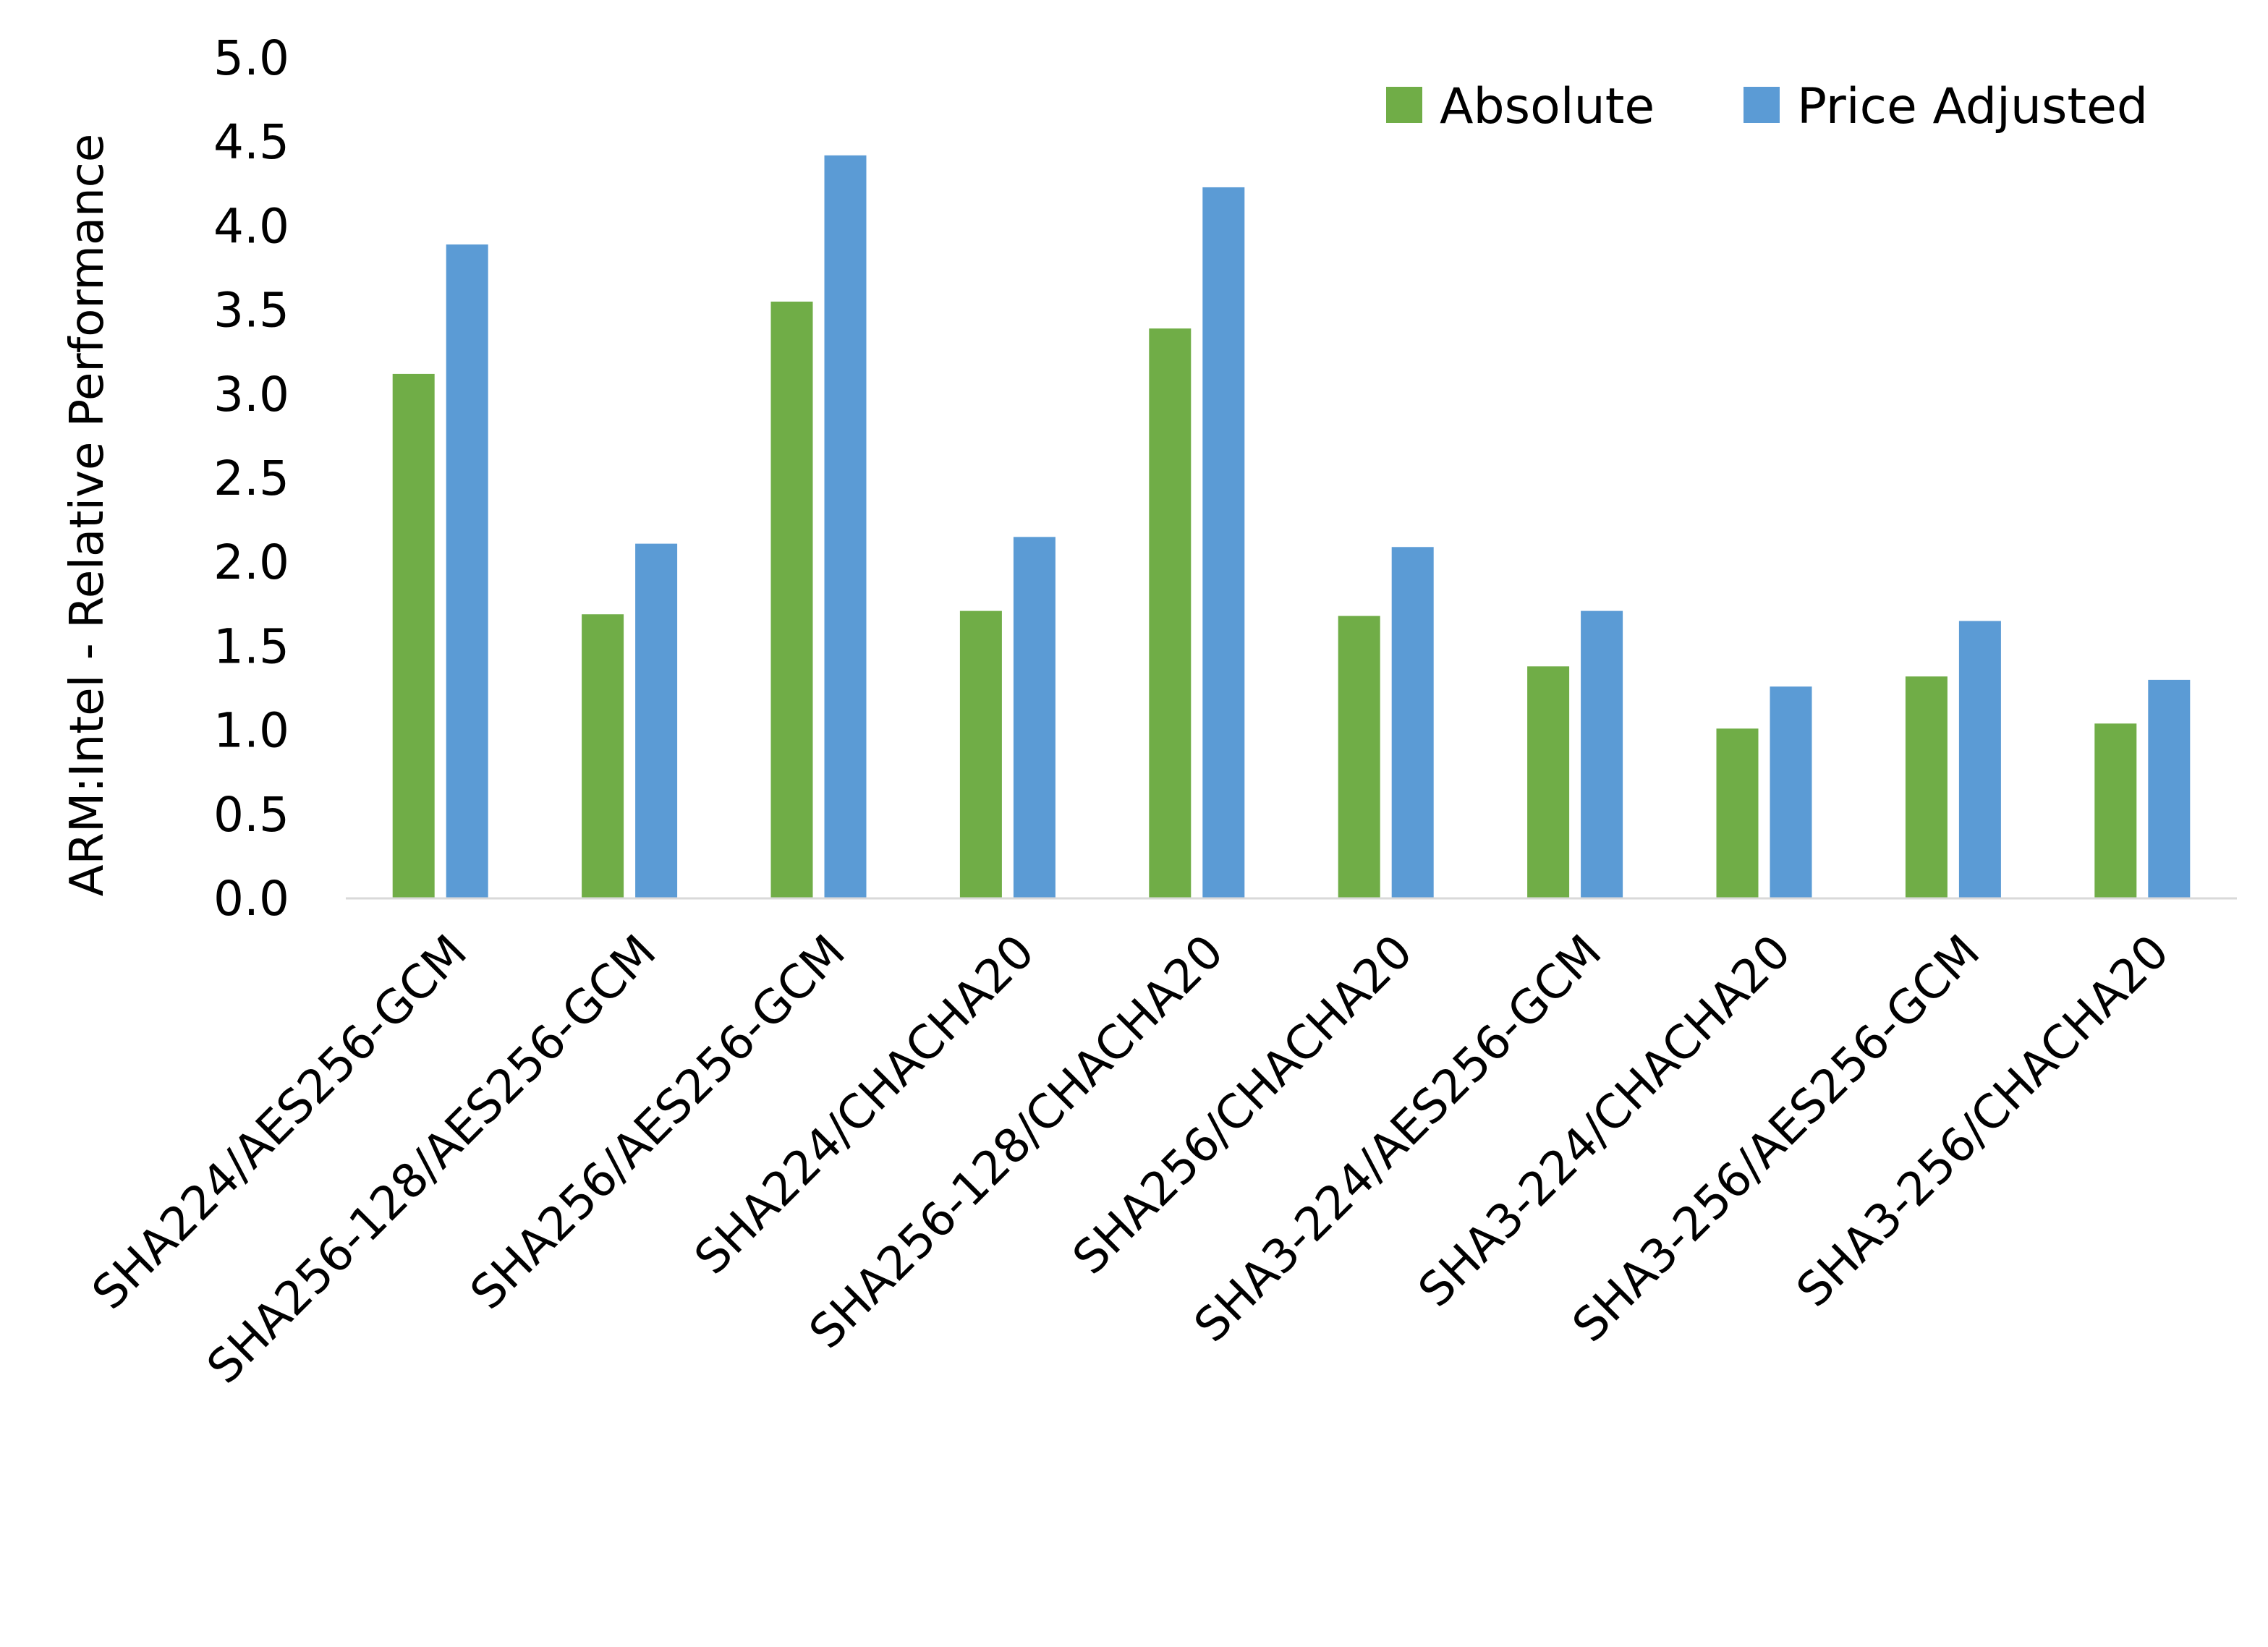  I want to click on x-tick-label: SHA3-256/CHACHA20, so click(1983, 1121).